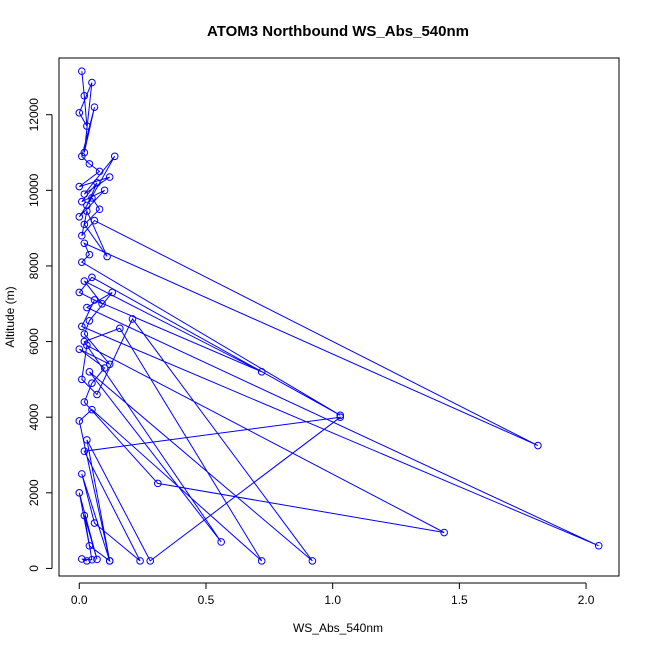  I want to click on y-tick-label: 8000, so click(34, 265).